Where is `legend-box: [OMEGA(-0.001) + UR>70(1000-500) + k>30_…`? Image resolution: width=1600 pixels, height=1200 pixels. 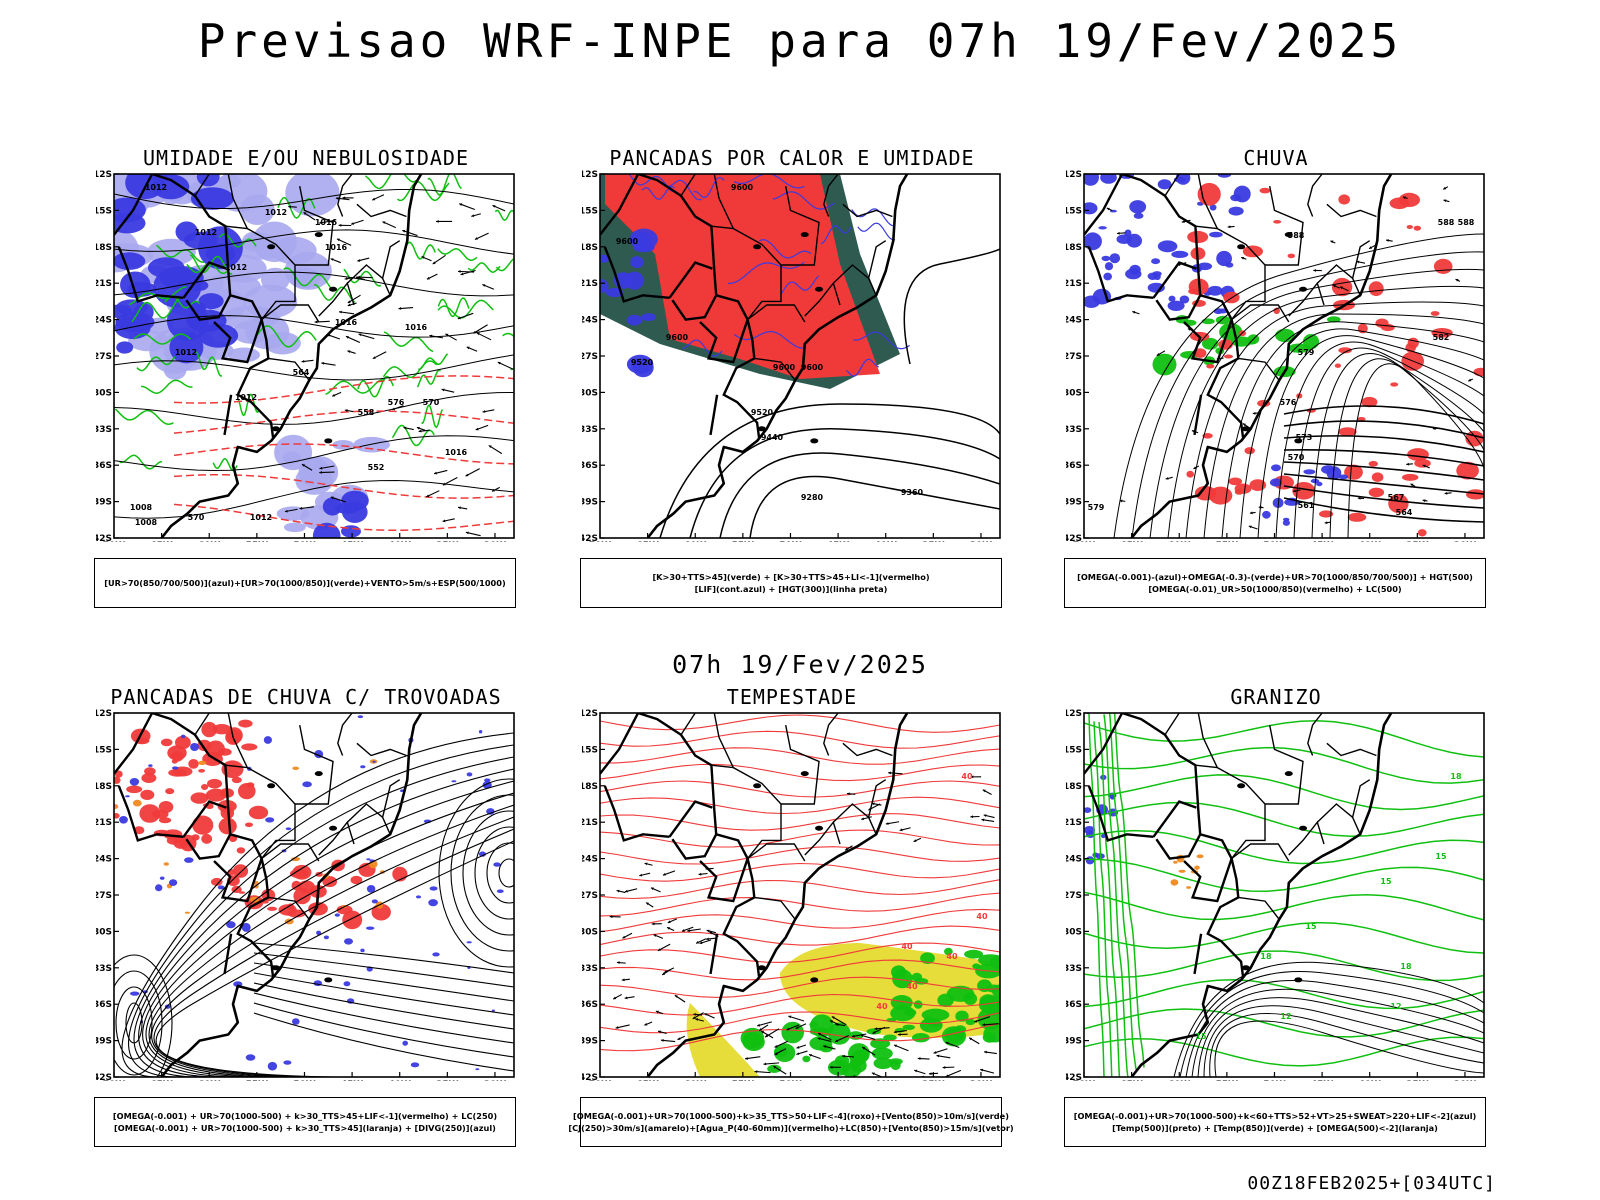
legend-box: [OMEGA(-0.001) + UR>70(1000-500) + k>30_… is located at coordinates (305, 1122).